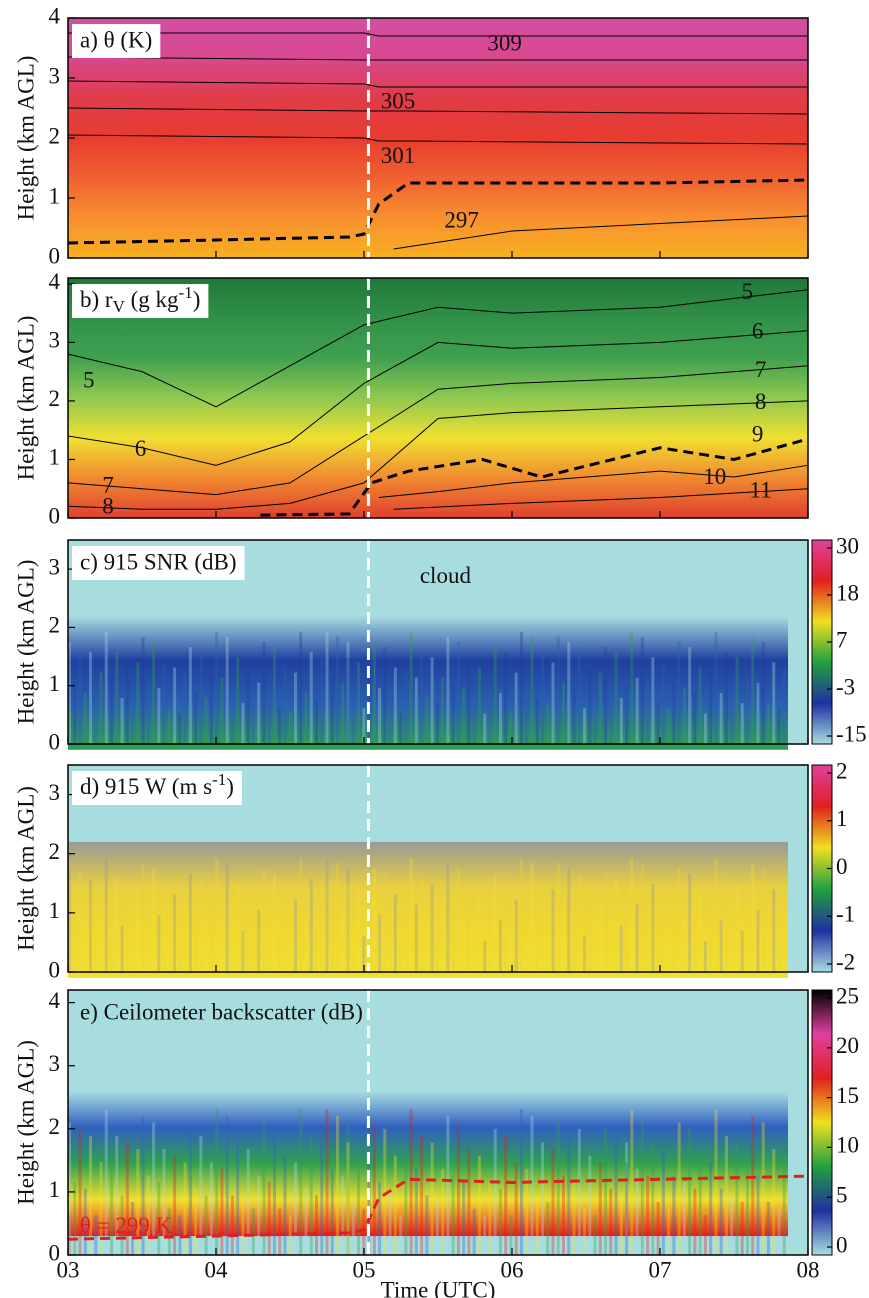 Image resolution: width=869 pixels, height=1298 pixels. I want to click on contour-label: 6, so click(758, 330).